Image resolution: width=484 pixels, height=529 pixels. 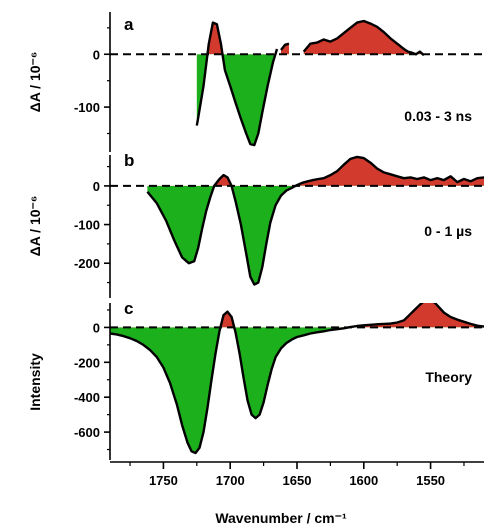 What do you see at coordinates (87, 362) in the screenshot?
I see `y-tick-label-c-1: -200` at bounding box center [87, 362].